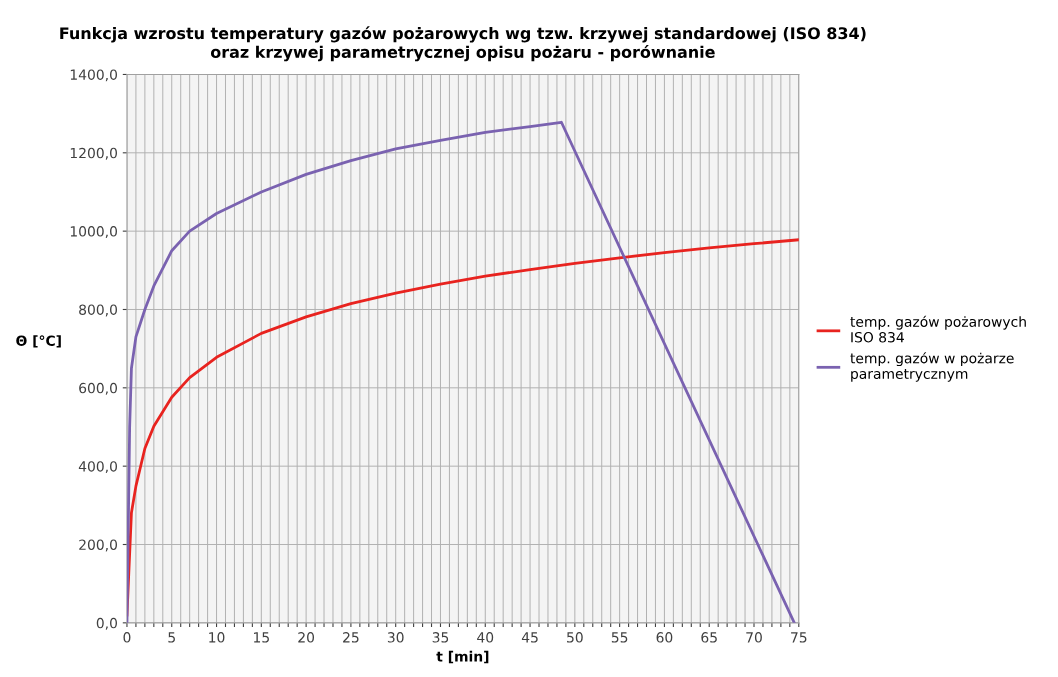 The width and height of the screenshot is (1058, 677). What do you see at coordinates (94, 232) in the screenshot?
I see `y-tick-label: 1000,0` at bounding box center [94, 232].